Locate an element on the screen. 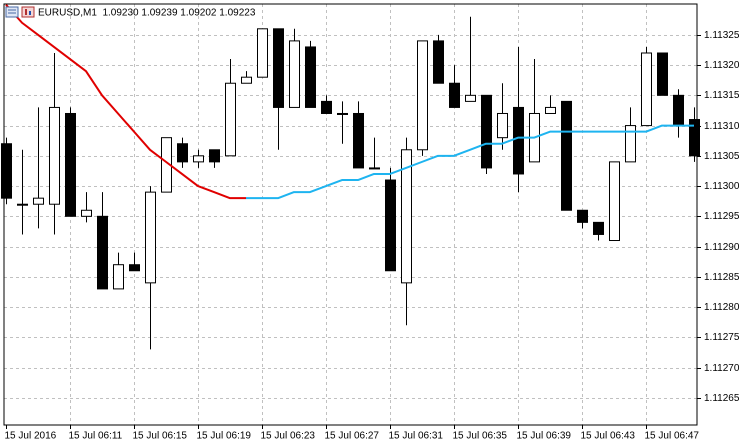  y-tick-label: 1.11295 is located at coordinates (722, 216).